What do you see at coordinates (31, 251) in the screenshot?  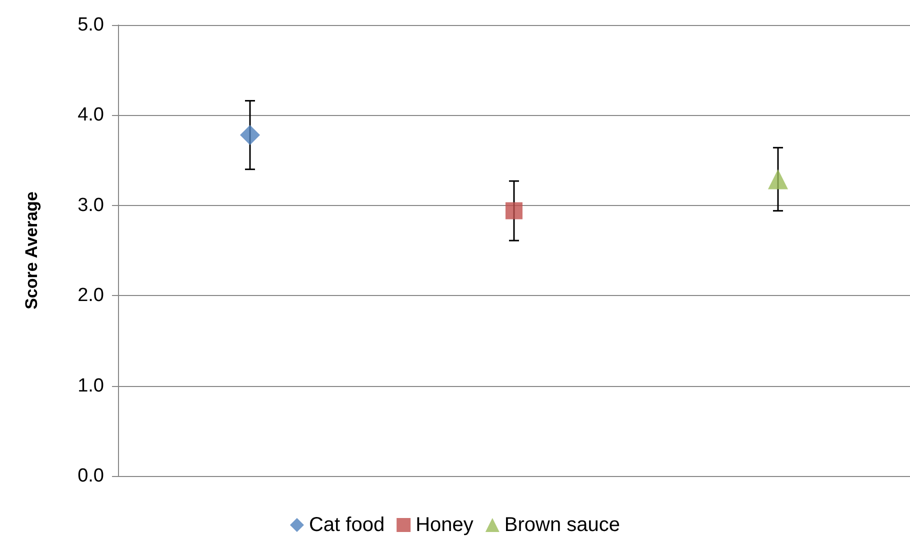 I see `y-axis-title: Score Average` at bounding box center [31, 251].